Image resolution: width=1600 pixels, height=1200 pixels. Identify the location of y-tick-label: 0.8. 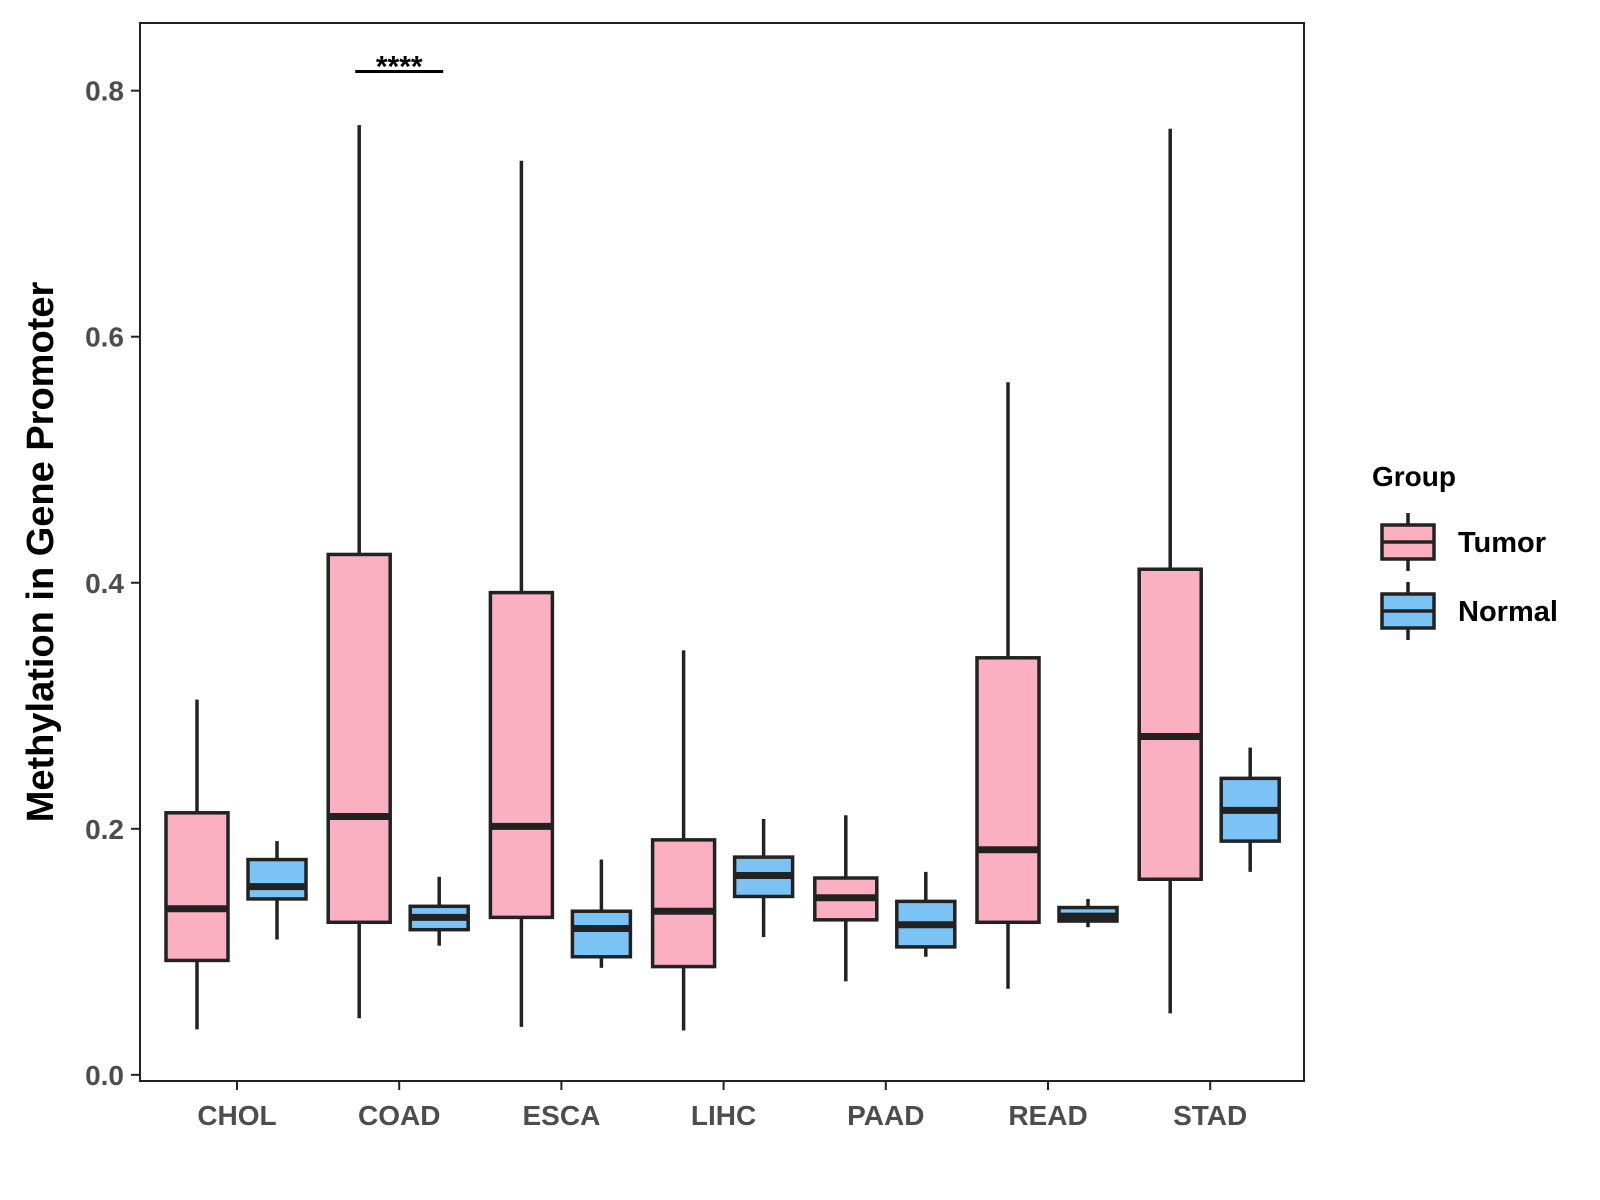
(104, 91).